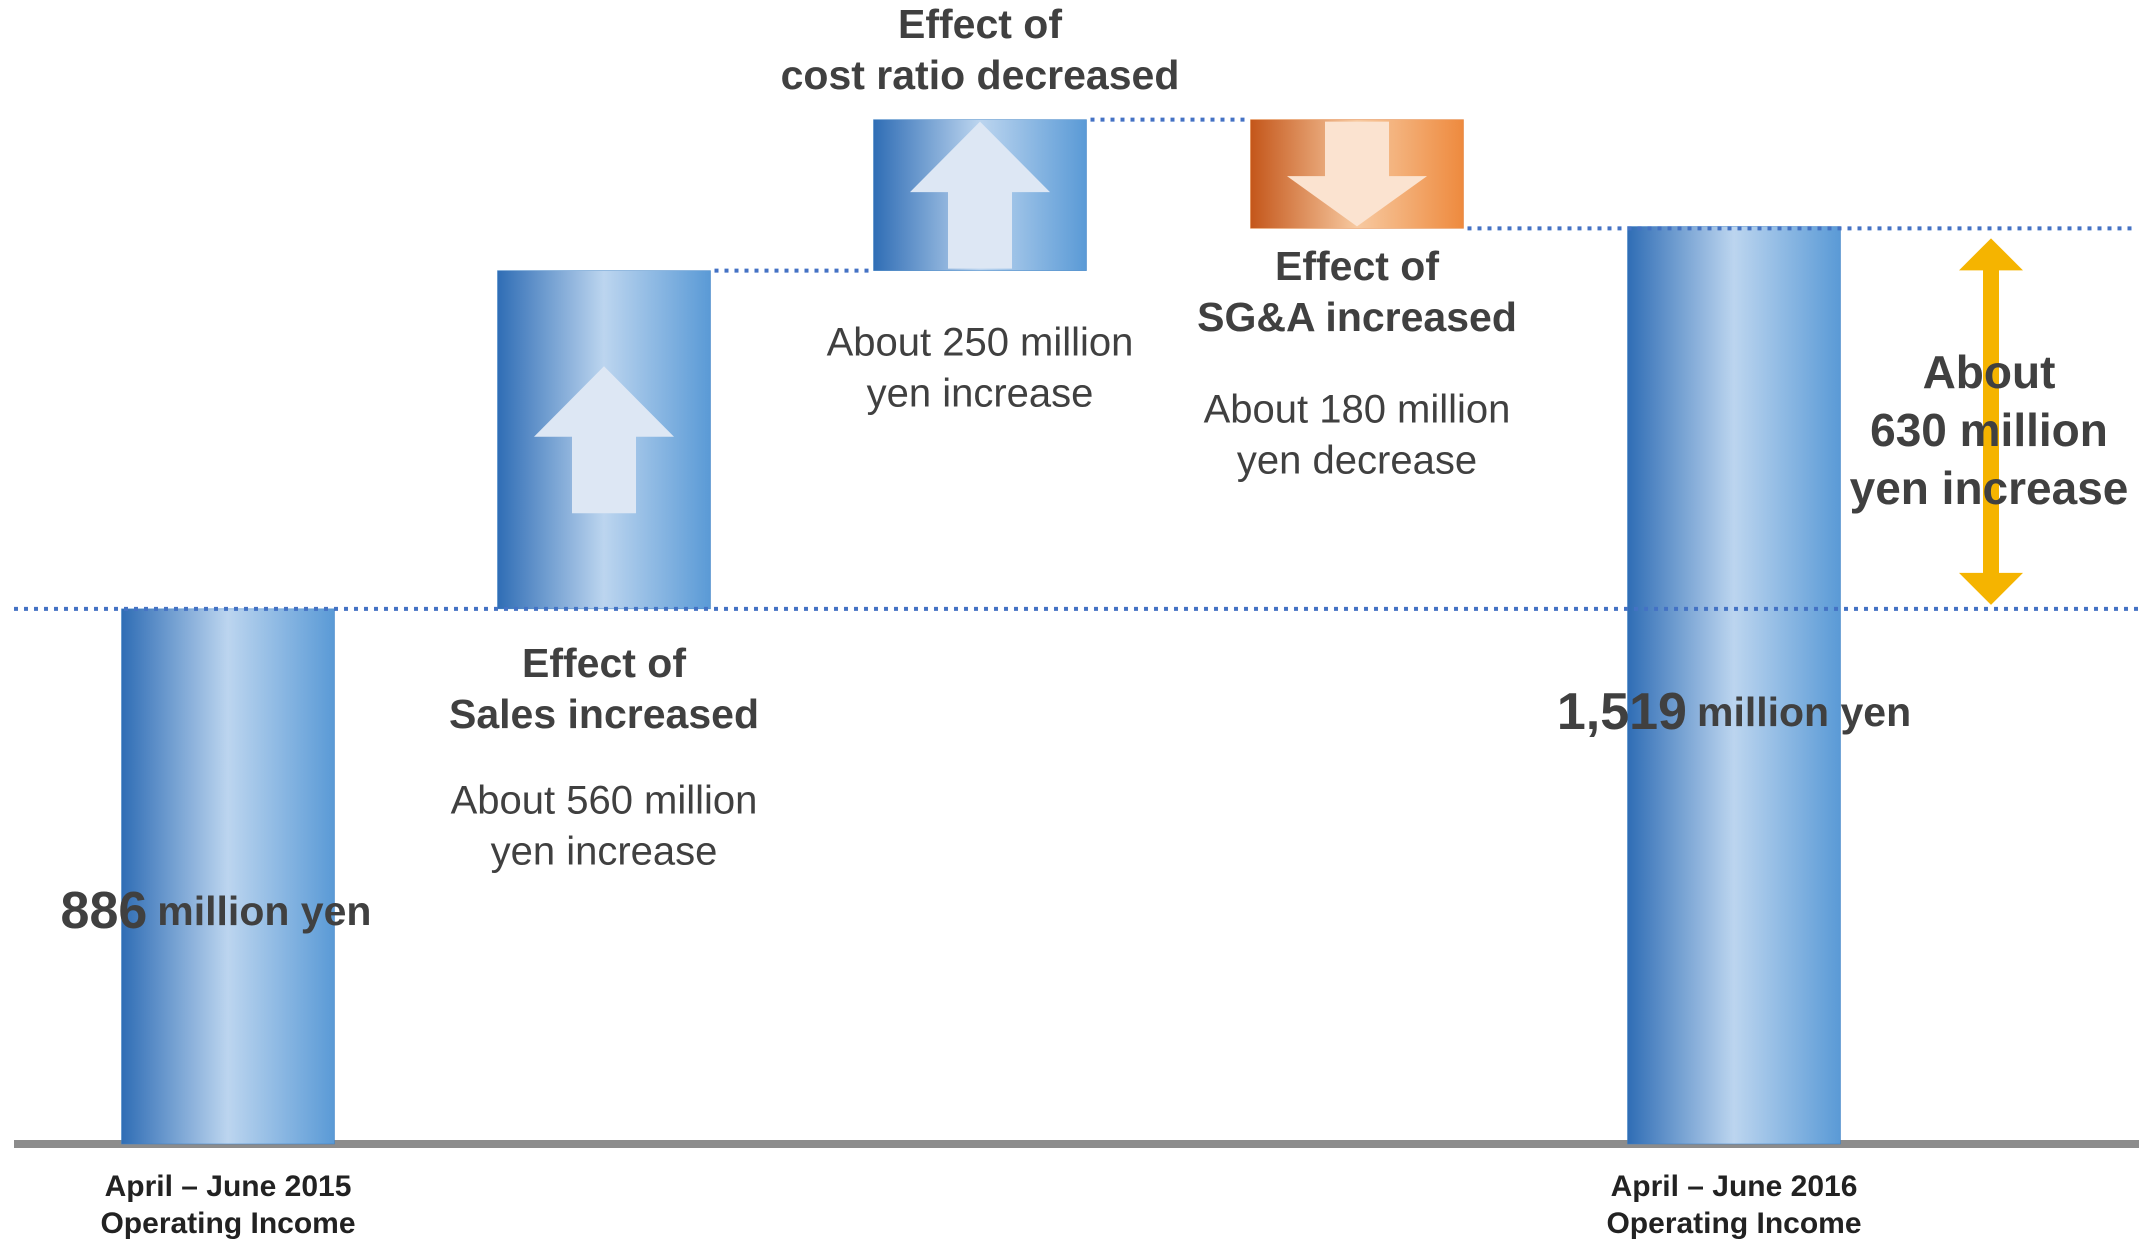  Describe the element at coordinates (1357, 461) in the screenshot. I see `value-label: yen decrease` at that location.